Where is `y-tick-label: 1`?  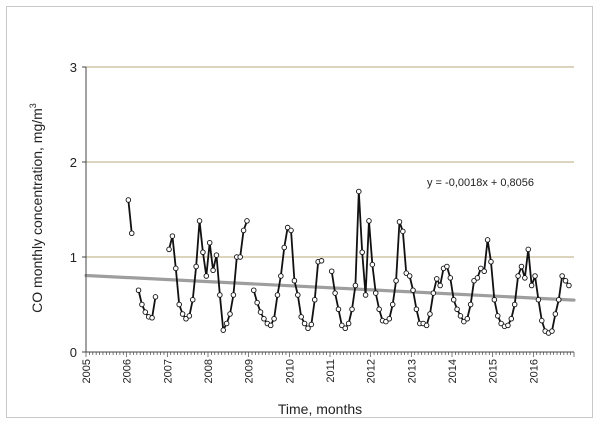 y-tick-label: 1 is located at coordinates (73, 257).